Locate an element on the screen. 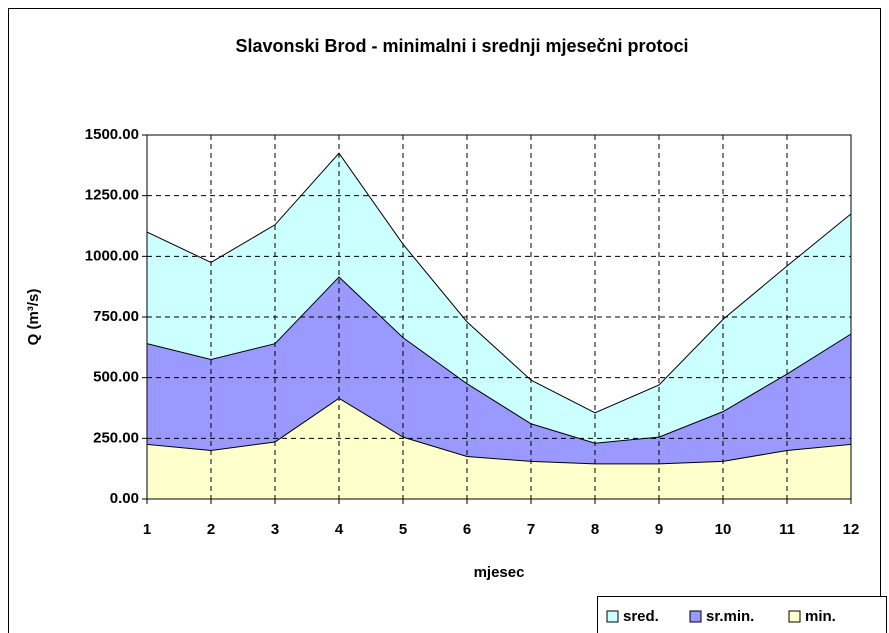  x-tick-label: 6 is located at coordinates (467, 529).